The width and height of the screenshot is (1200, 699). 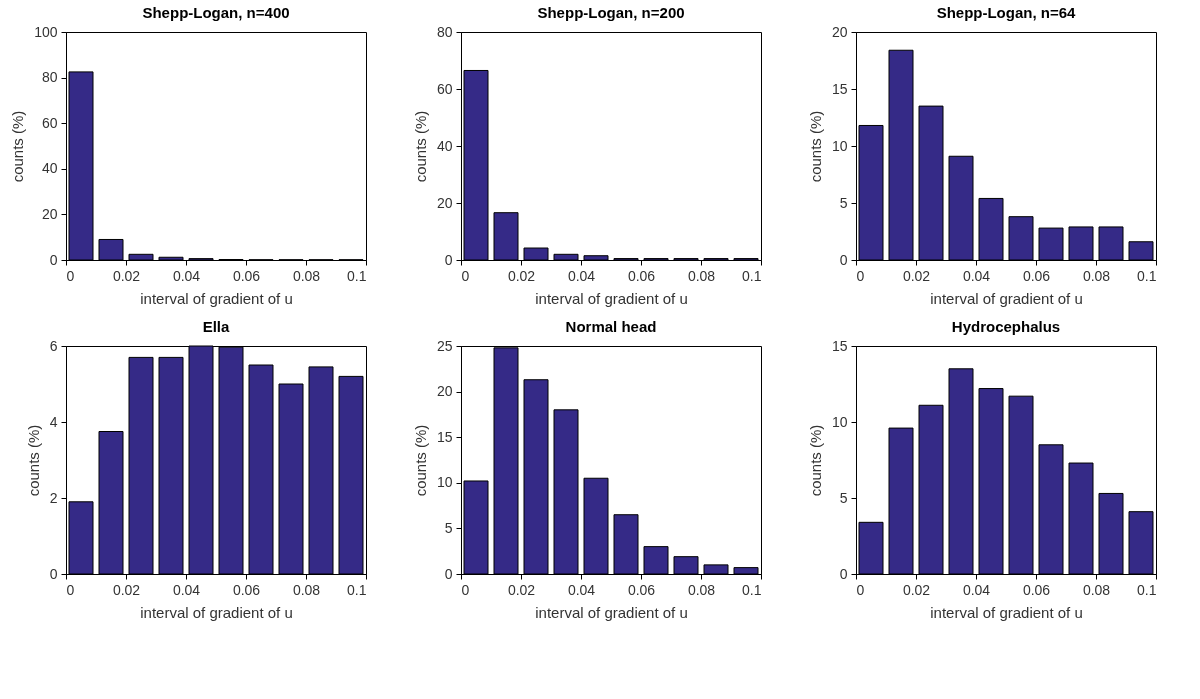 What do you see at coordinates (53, 421) in the screenshot?
I see `y-tick-label: 4` at bounding box center [53, 421].